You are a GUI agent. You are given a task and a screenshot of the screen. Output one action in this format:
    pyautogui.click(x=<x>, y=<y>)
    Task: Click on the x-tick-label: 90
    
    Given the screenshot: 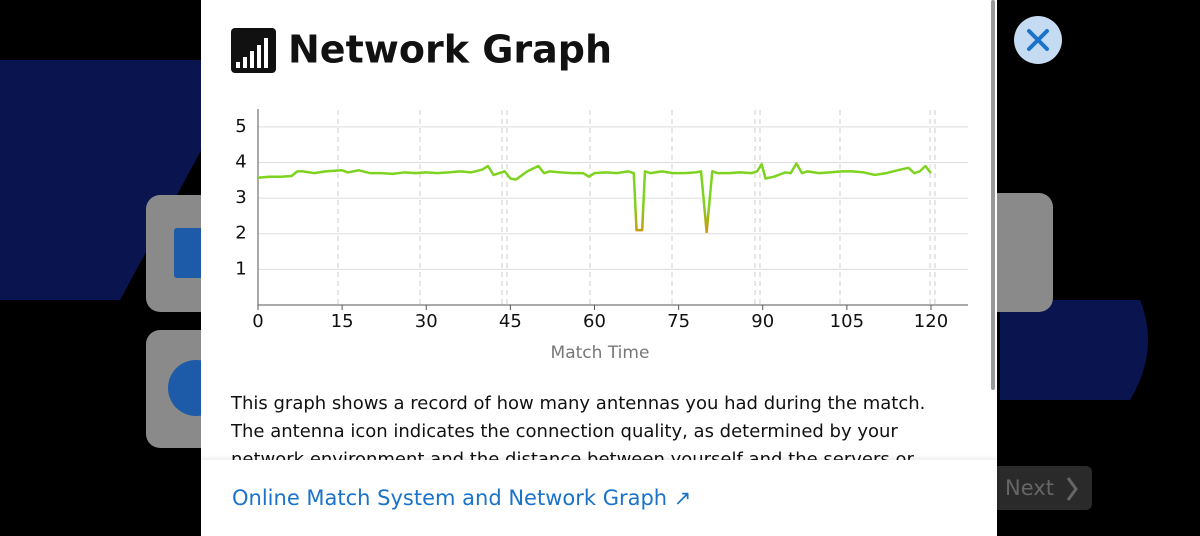 What is the action you would take?
    pyautogui.click(x=762, y=321)
    